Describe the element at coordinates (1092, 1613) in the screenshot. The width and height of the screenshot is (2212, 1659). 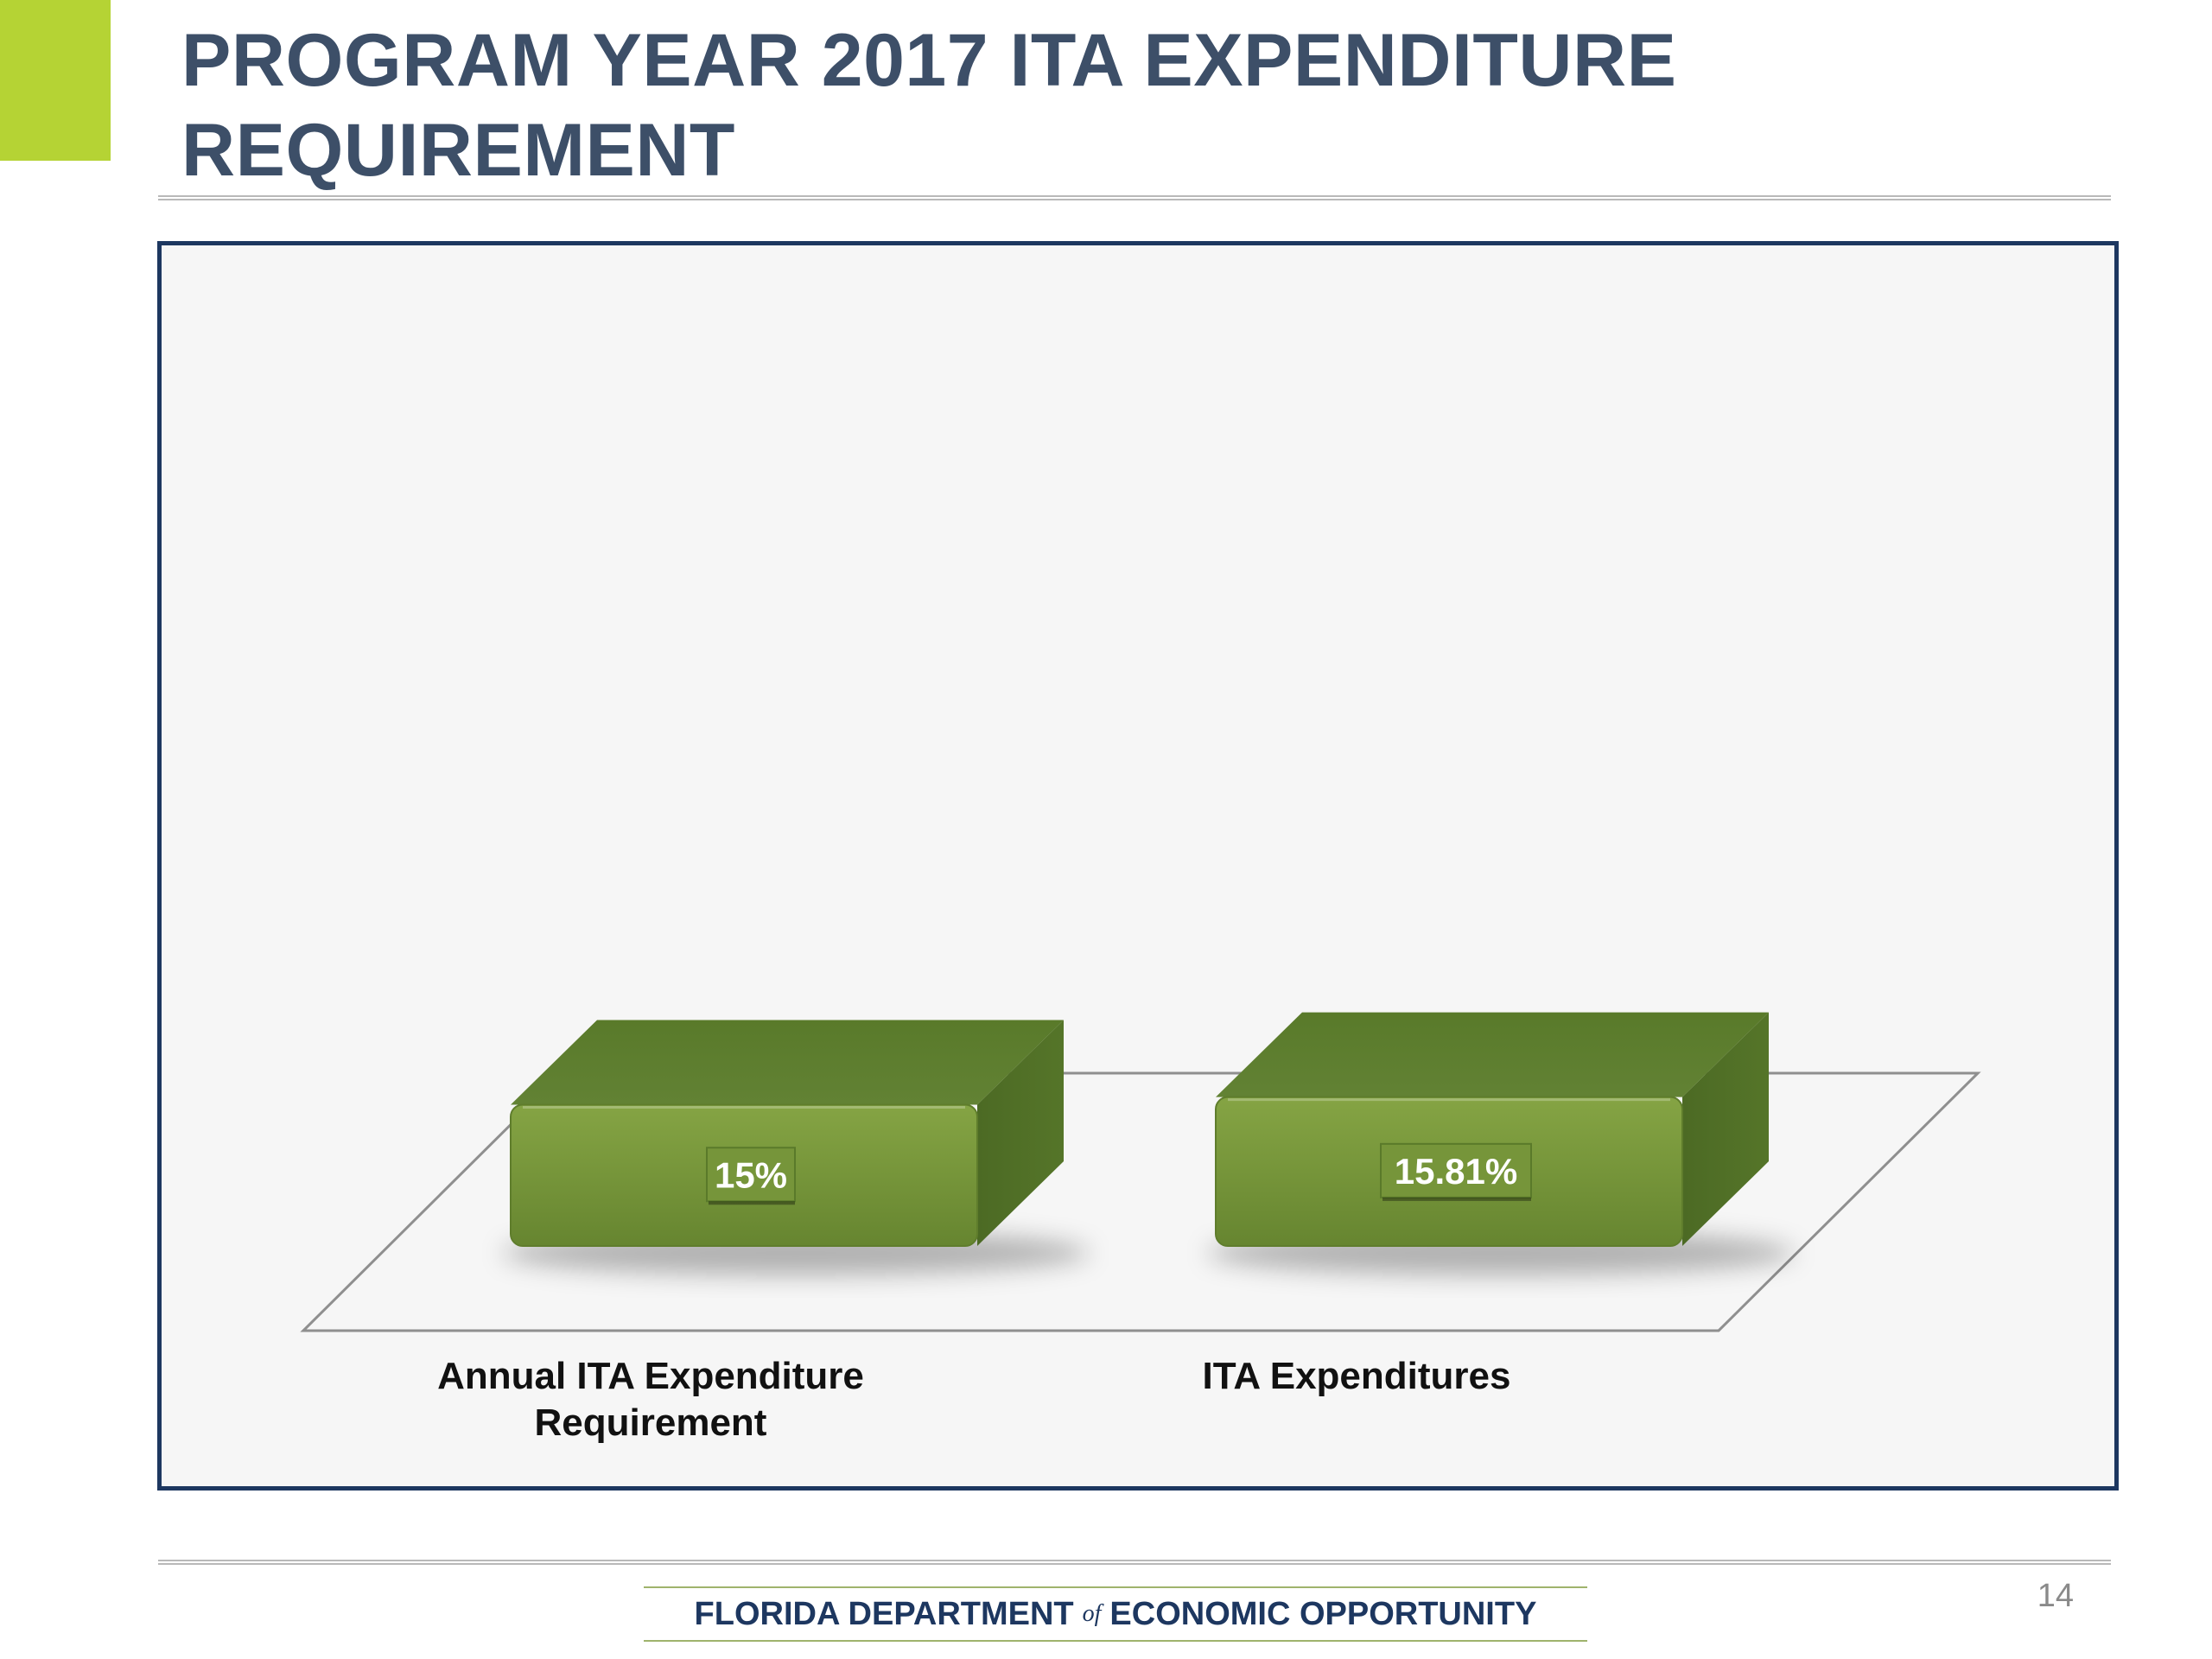
I see `footer-brand-of: of` at that location.